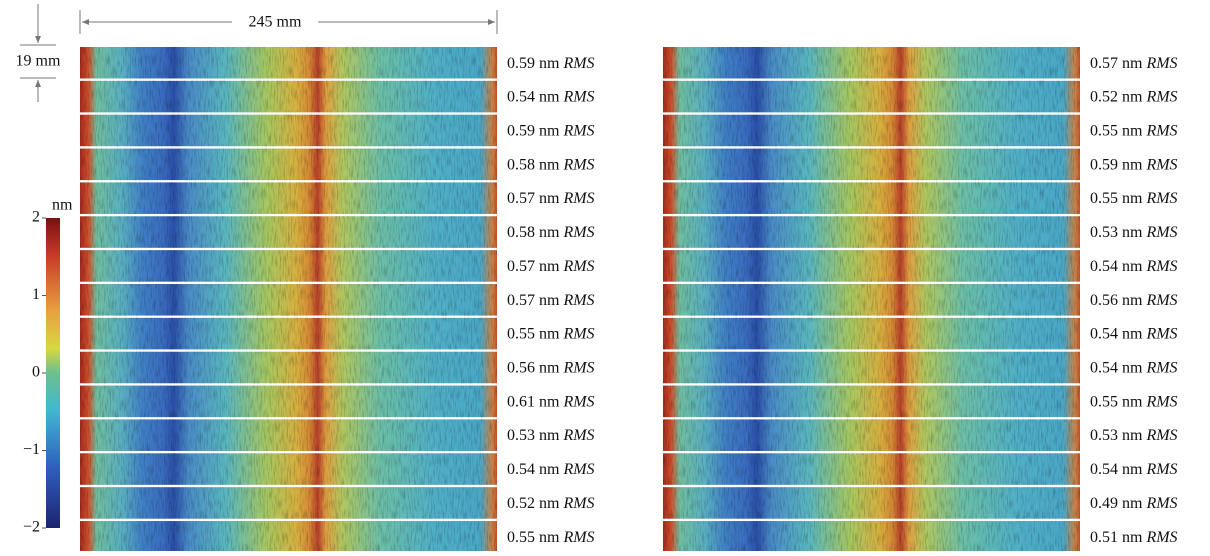 This screenshot has height=556, width=1210. I want to click on colorbar-tick-label: −1, so click(31, 449).